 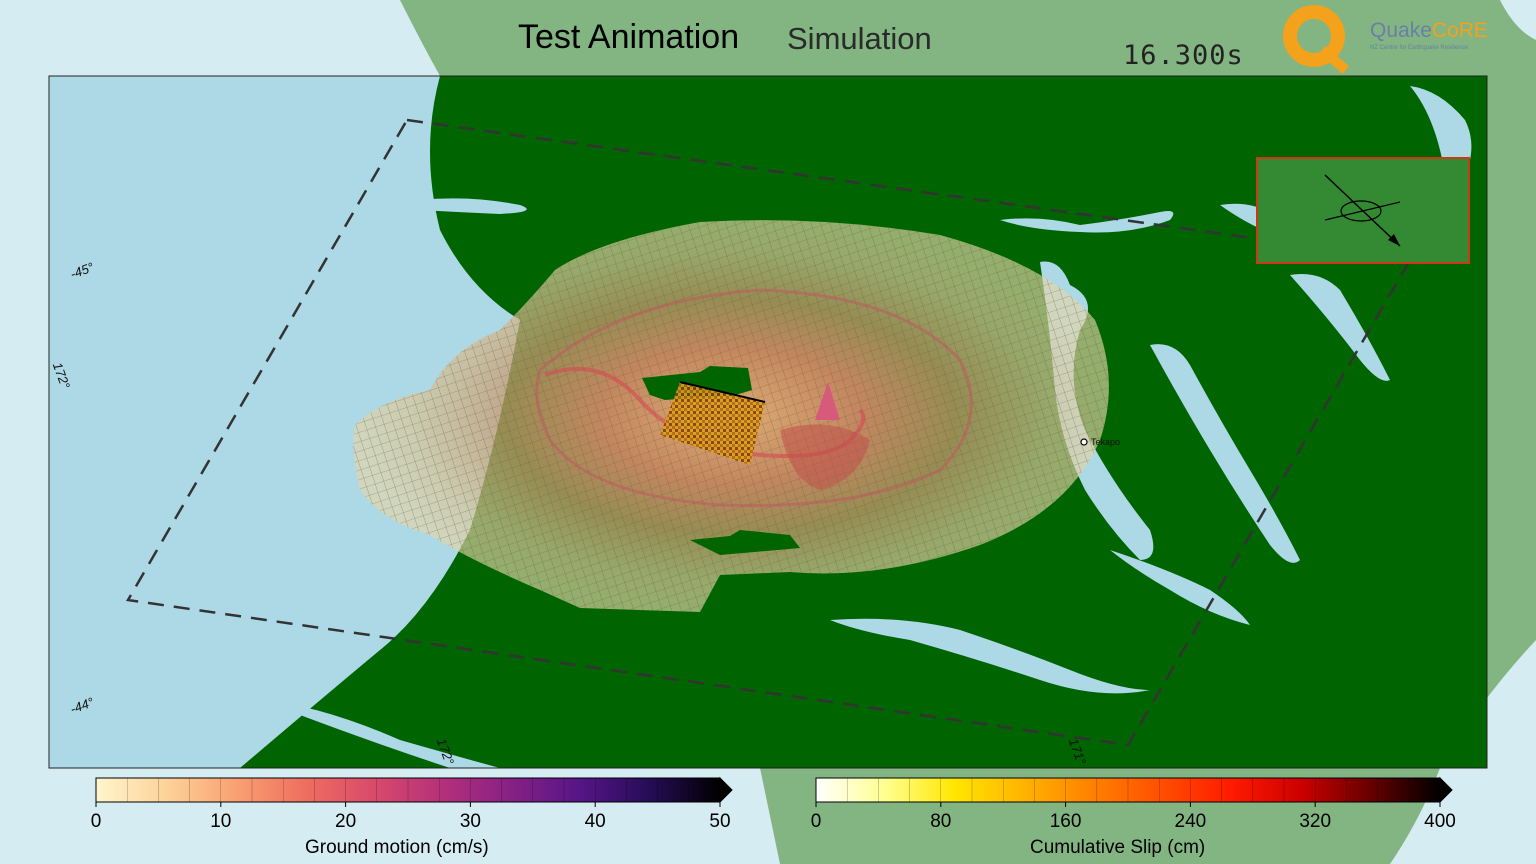 What do you see at coordinates (1106, 442) in the screenshot?
I see `town-label: Tekapo` at bounding box center [1106, 442].